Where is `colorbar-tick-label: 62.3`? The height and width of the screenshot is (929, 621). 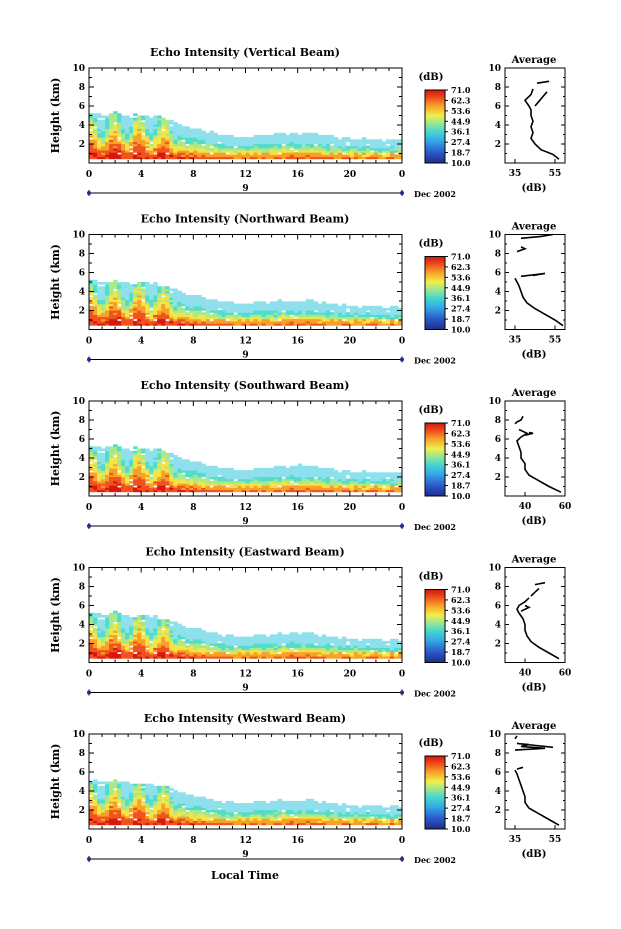
colorbar-tick-label: 62.3 is located at coordinates (461, 600).